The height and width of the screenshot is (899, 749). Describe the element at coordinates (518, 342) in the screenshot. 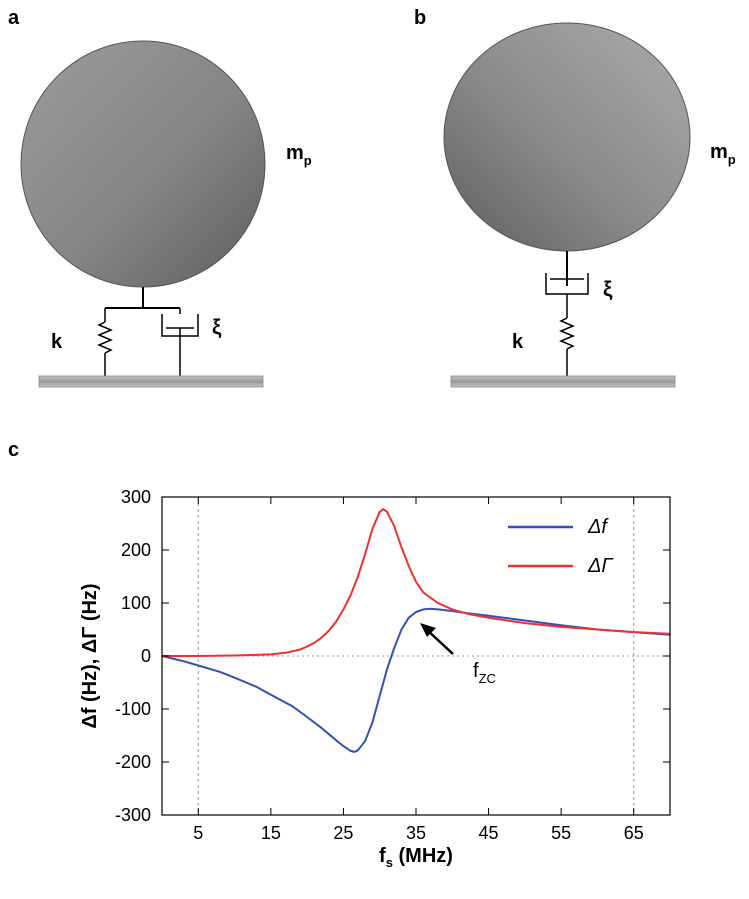

I see `spring-label-b: k` at that location.